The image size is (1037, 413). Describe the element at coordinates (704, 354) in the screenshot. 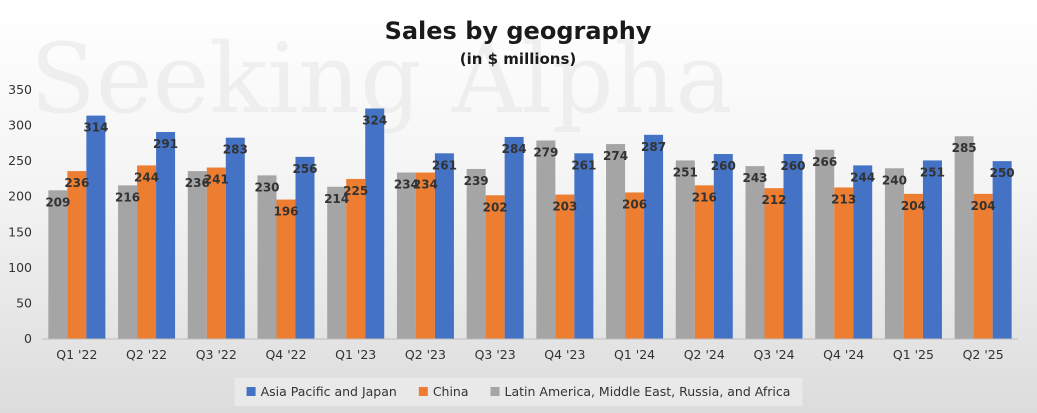

I see `x-tick-label: Q2 '24` at that location.